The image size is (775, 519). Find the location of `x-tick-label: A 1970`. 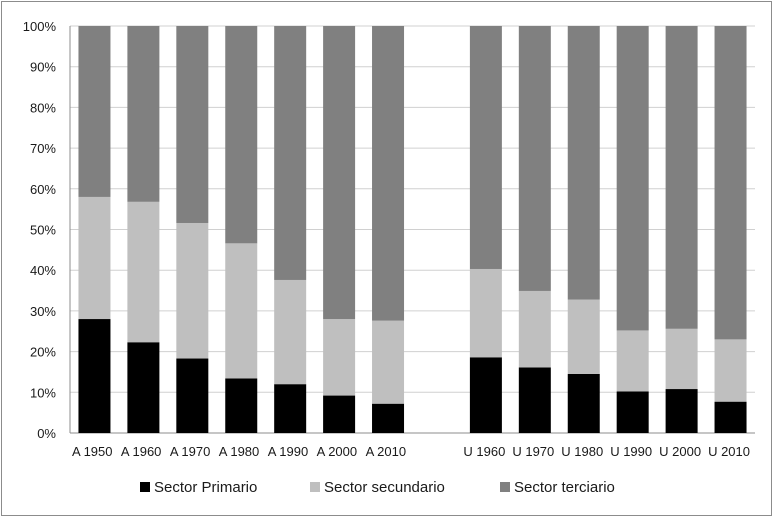

x-tick-label: A 1970 is located at coordinates (190, 451).